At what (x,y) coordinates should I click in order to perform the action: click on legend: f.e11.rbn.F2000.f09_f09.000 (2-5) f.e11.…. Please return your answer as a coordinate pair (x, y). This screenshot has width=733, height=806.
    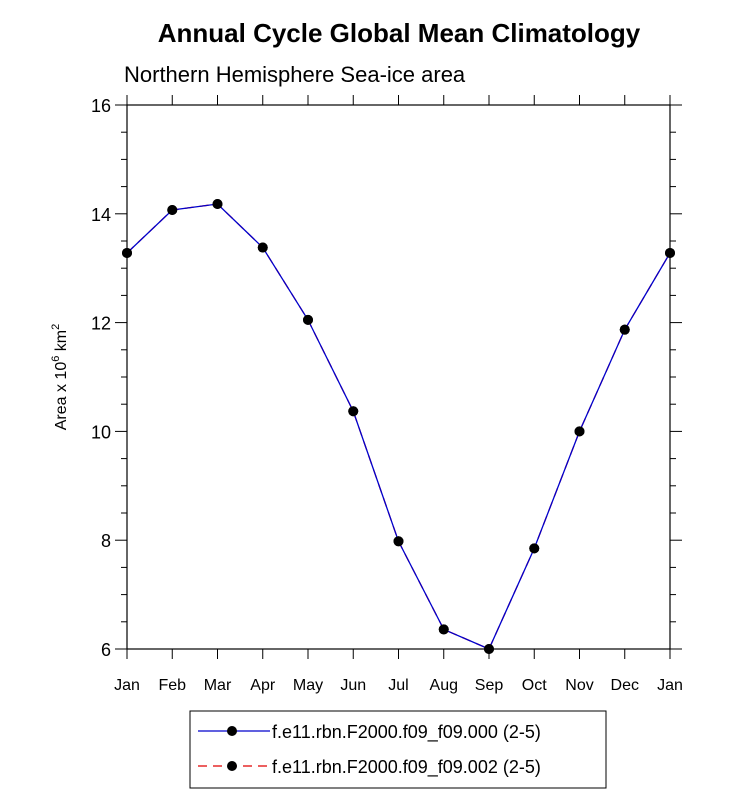
    Looking at the image, I should click on (398, 749).